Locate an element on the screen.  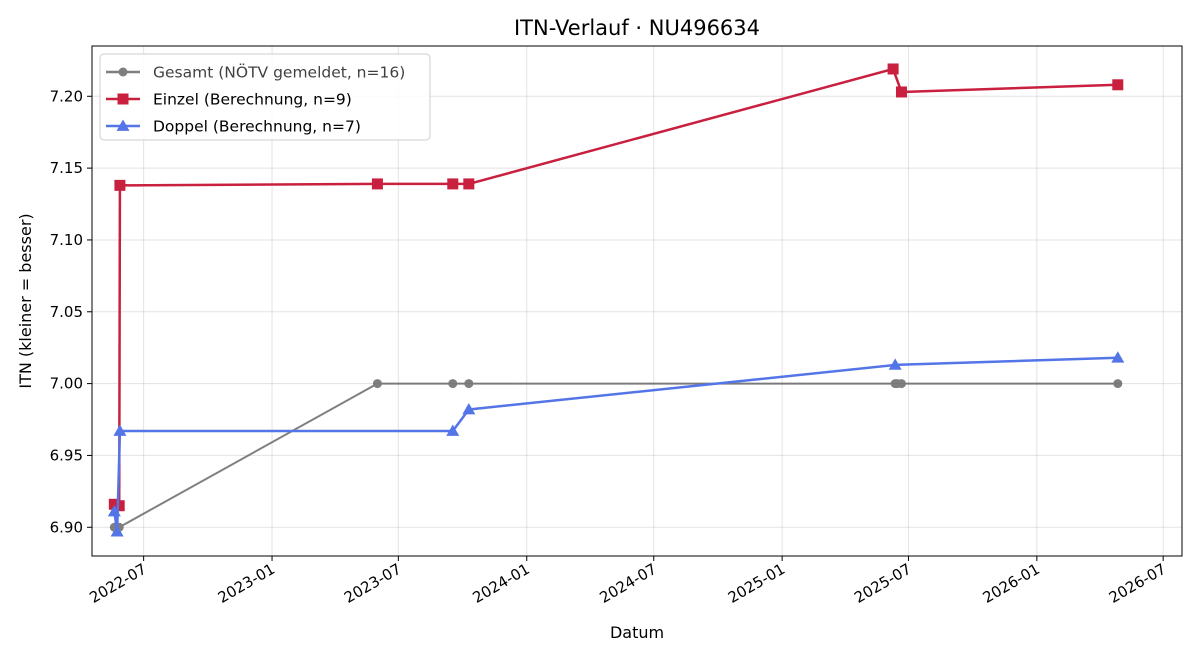
x-axis-title: Datum is located at coordinates (637, 632).